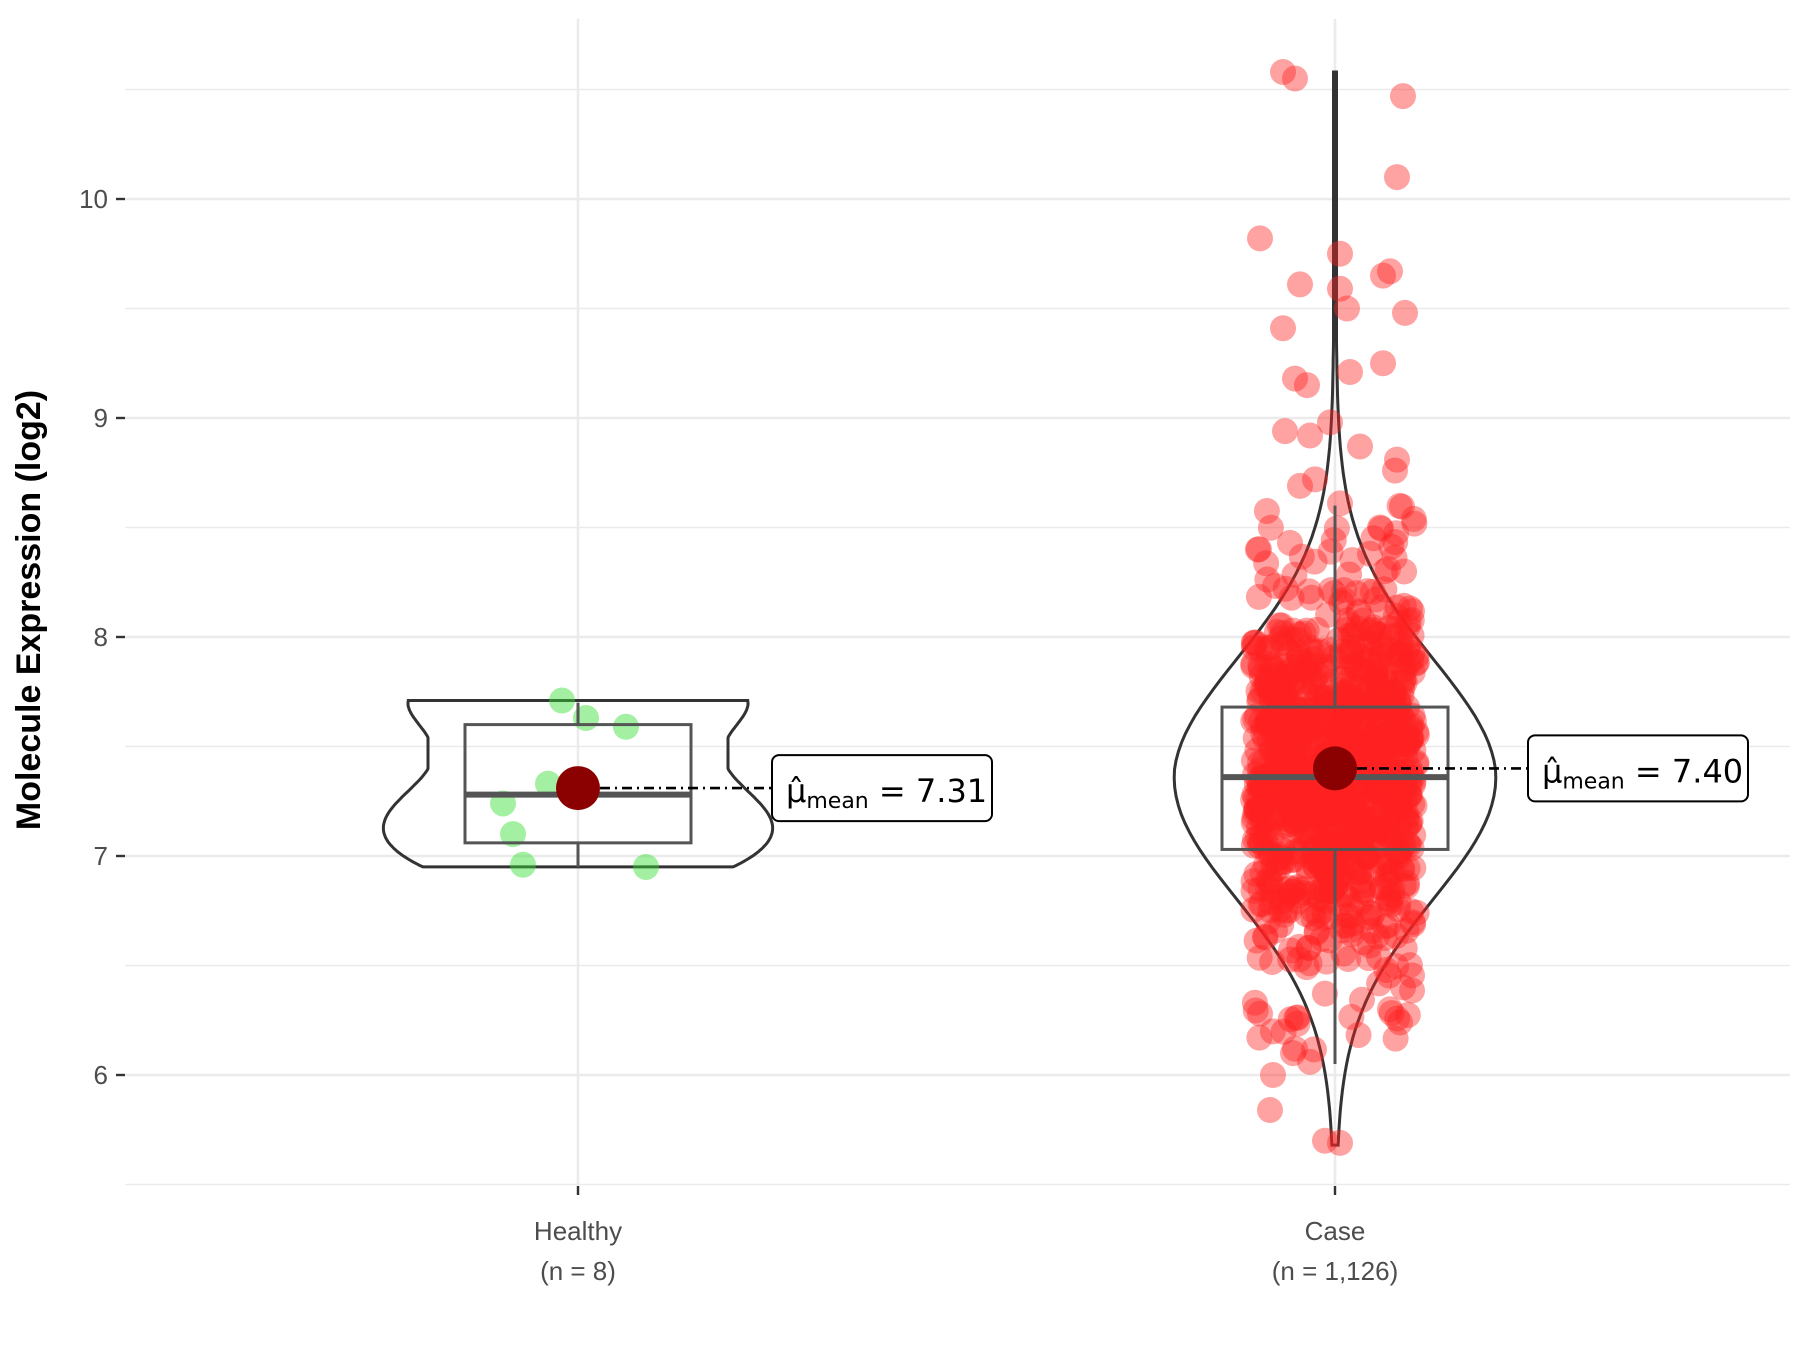 Image resolution: width=1800 pixels, height=1350 pixels. What do you see at coordinates (523, 864) in the screenshot?
I see `point-healthy` at bounding box center [523, 864].